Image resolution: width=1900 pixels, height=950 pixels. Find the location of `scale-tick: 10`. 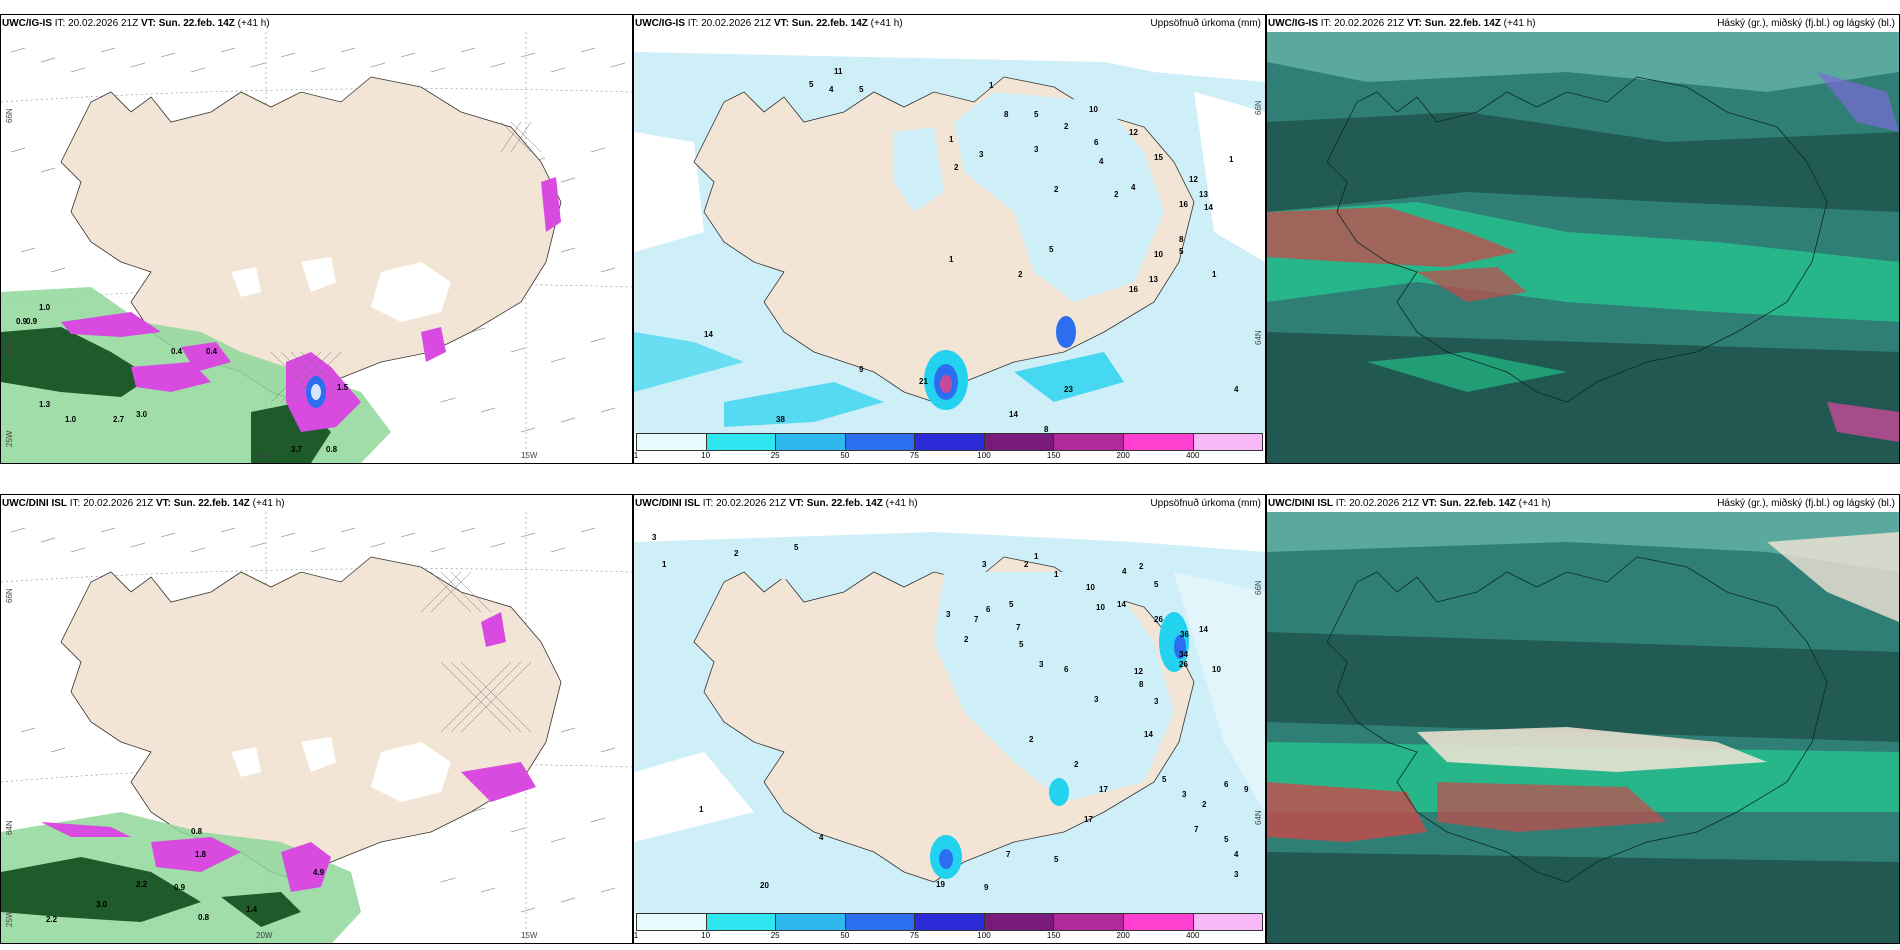

scale-tick: 10 is located at coordinates (706, 935).